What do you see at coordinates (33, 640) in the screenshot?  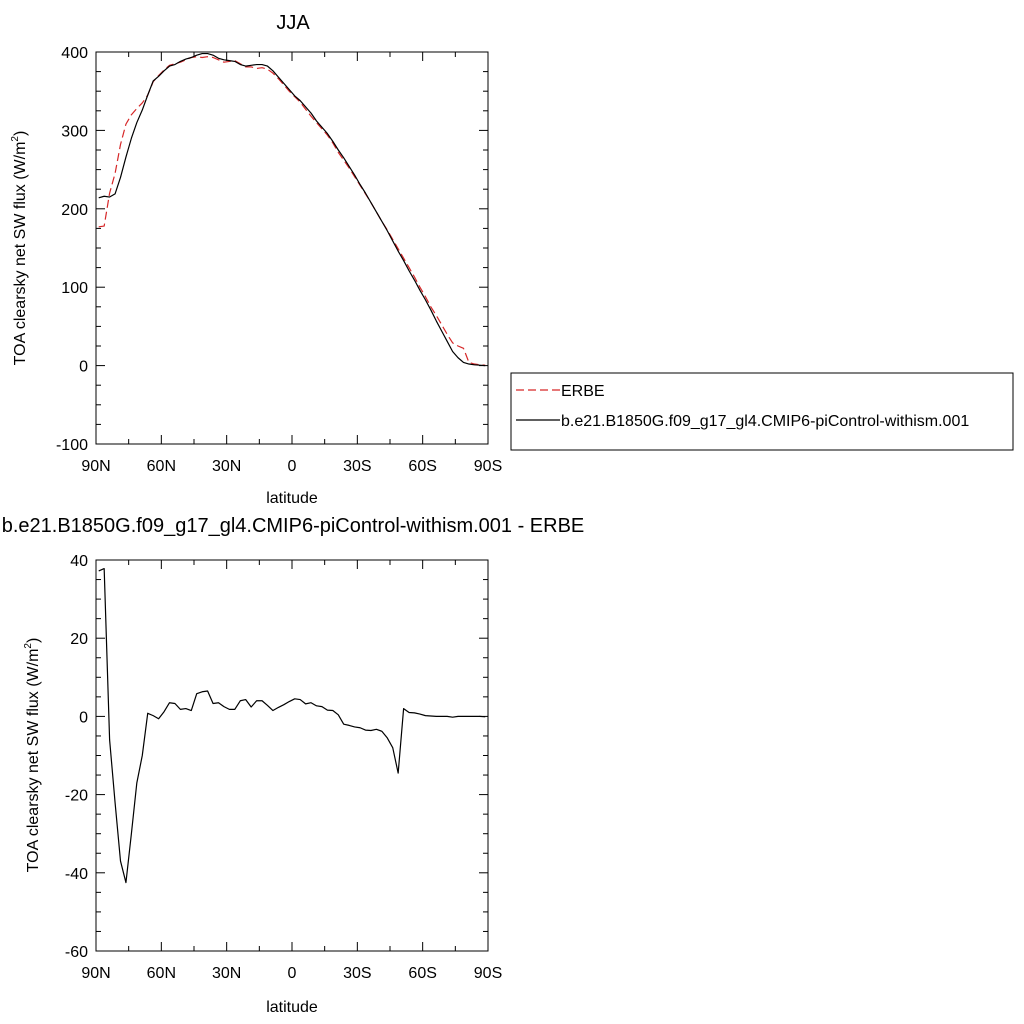 I see `bottom-y-axis-title-end: )` at bounding box center [33, 640].